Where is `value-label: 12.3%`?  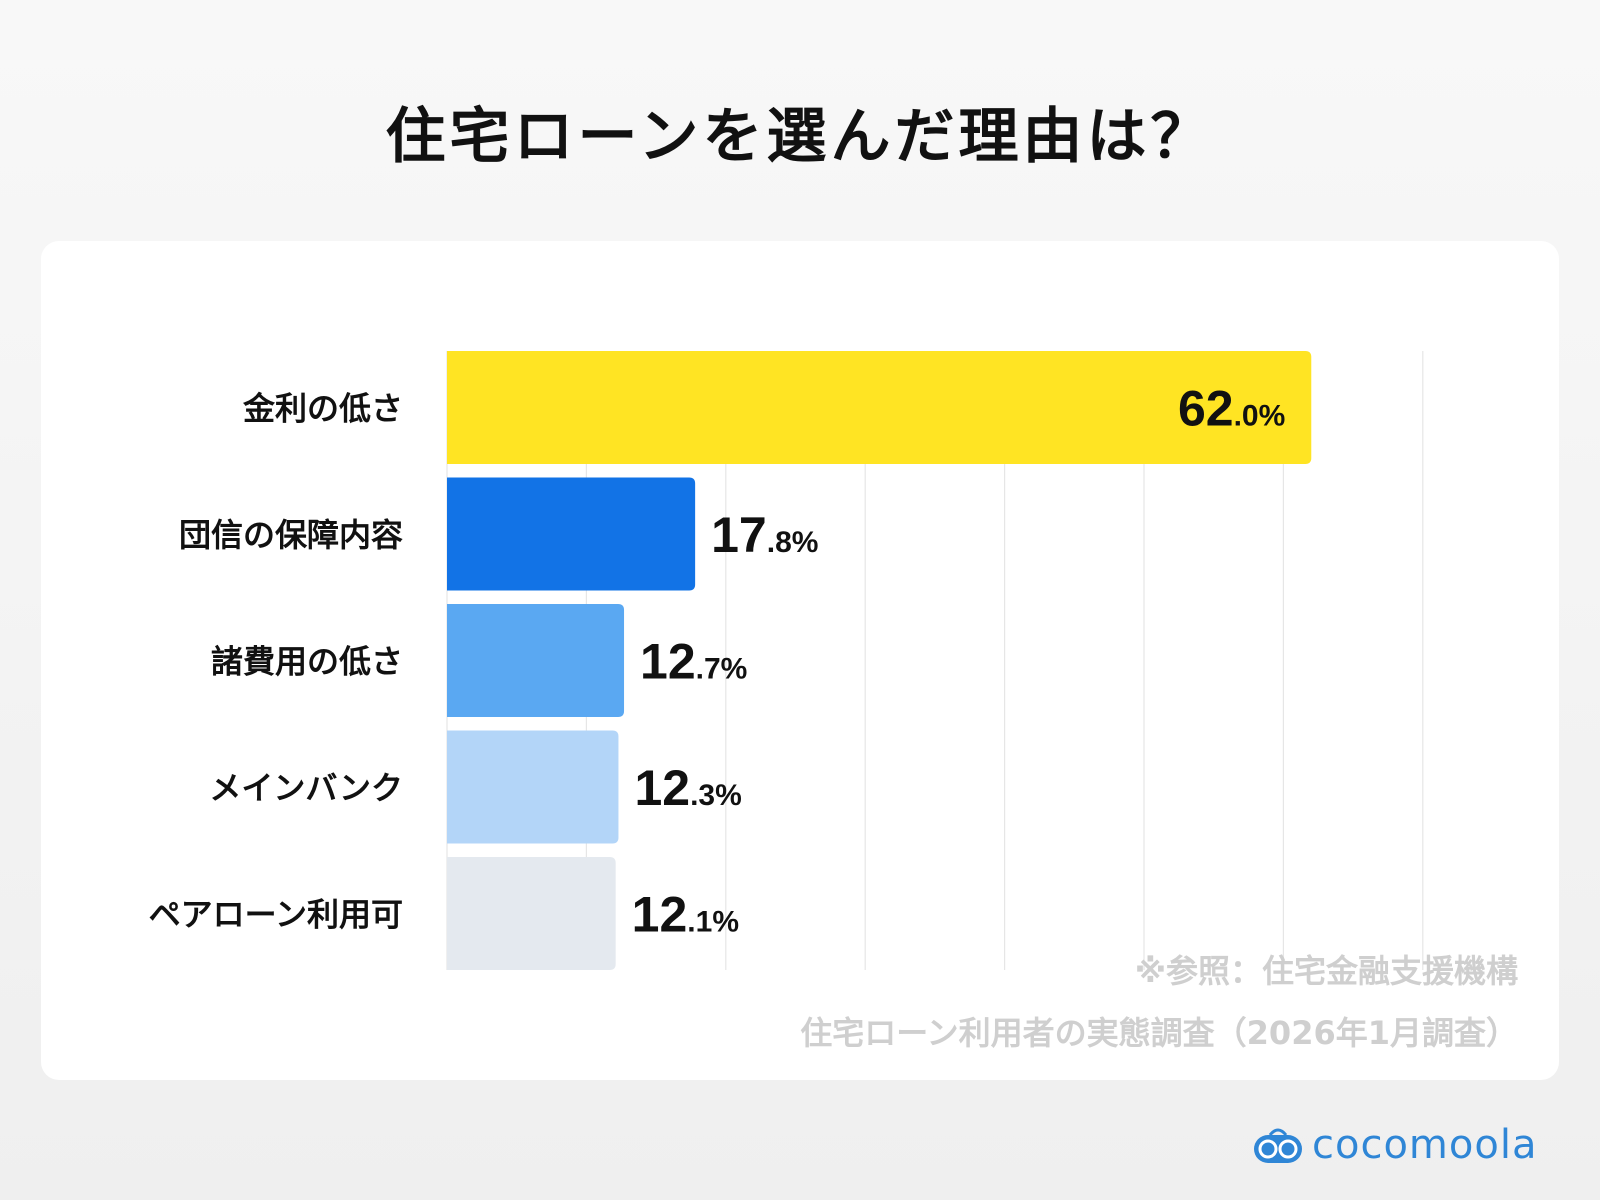 value-label: 12.3% is located at coordinates (687, 788).